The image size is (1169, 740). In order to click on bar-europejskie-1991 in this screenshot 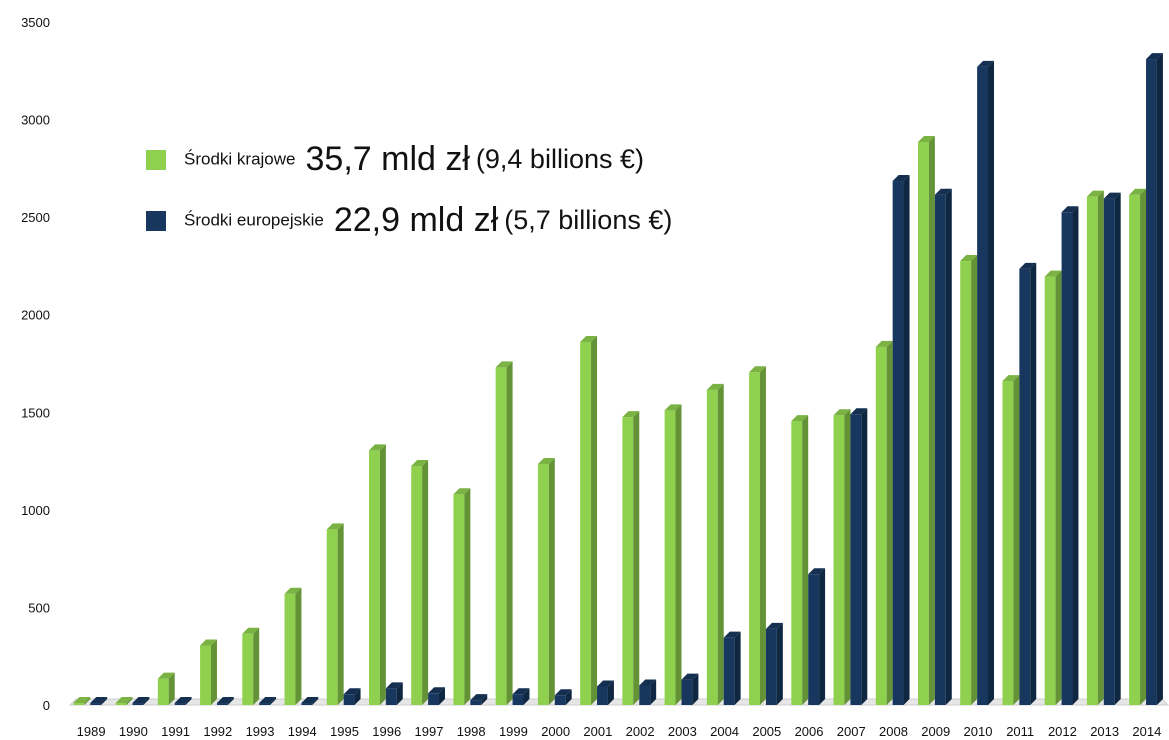, I will do `click(183, 701)`.